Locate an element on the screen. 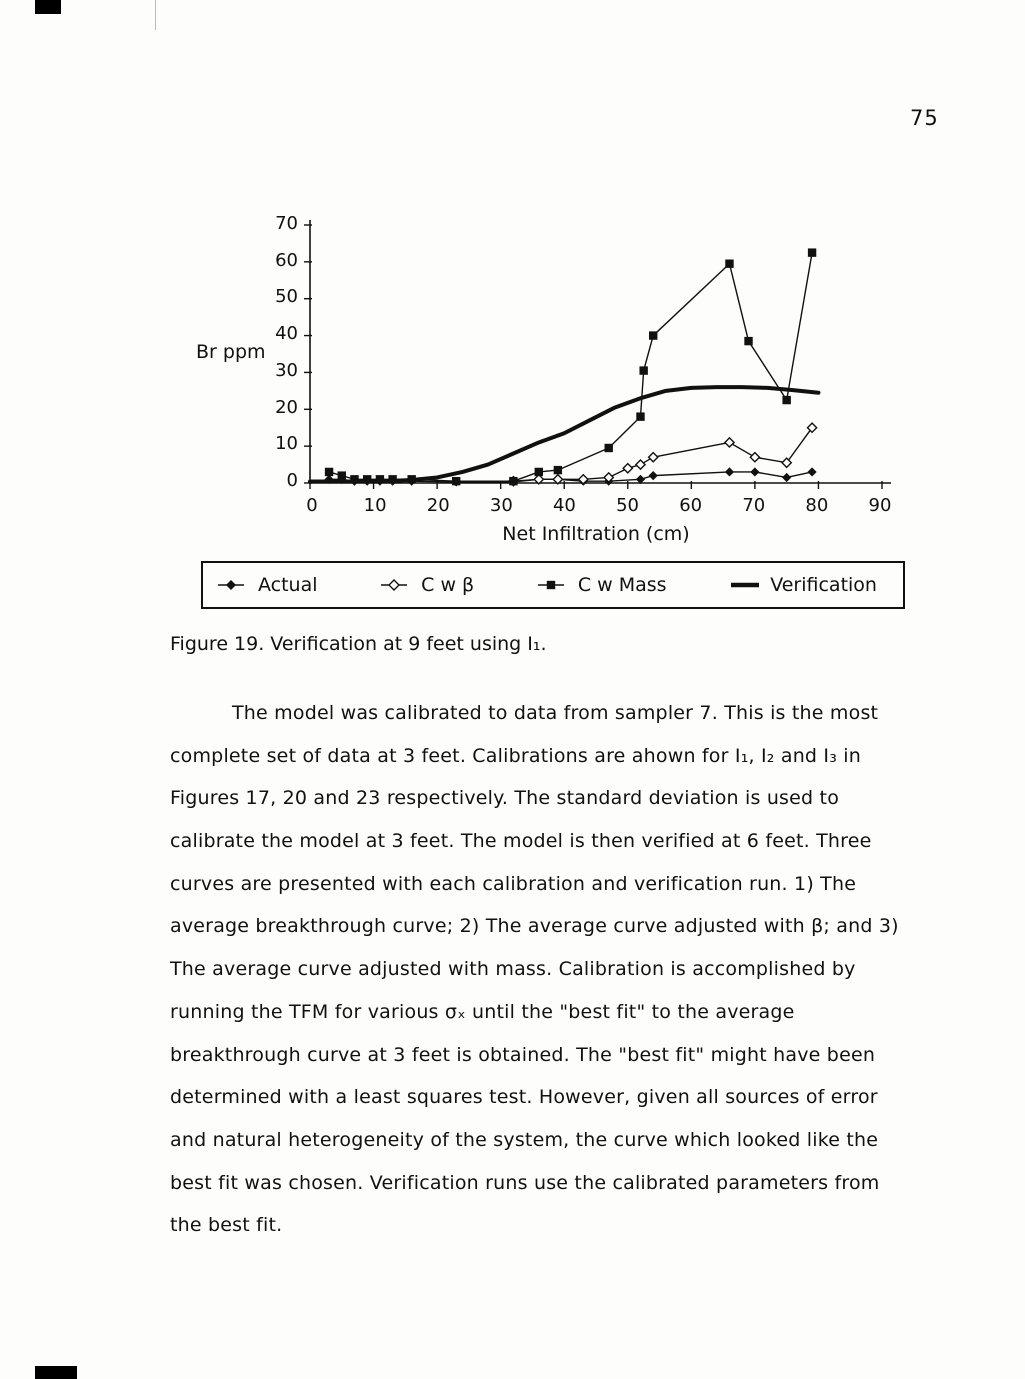  scan-binding-line is located at coordinates (155, 15).